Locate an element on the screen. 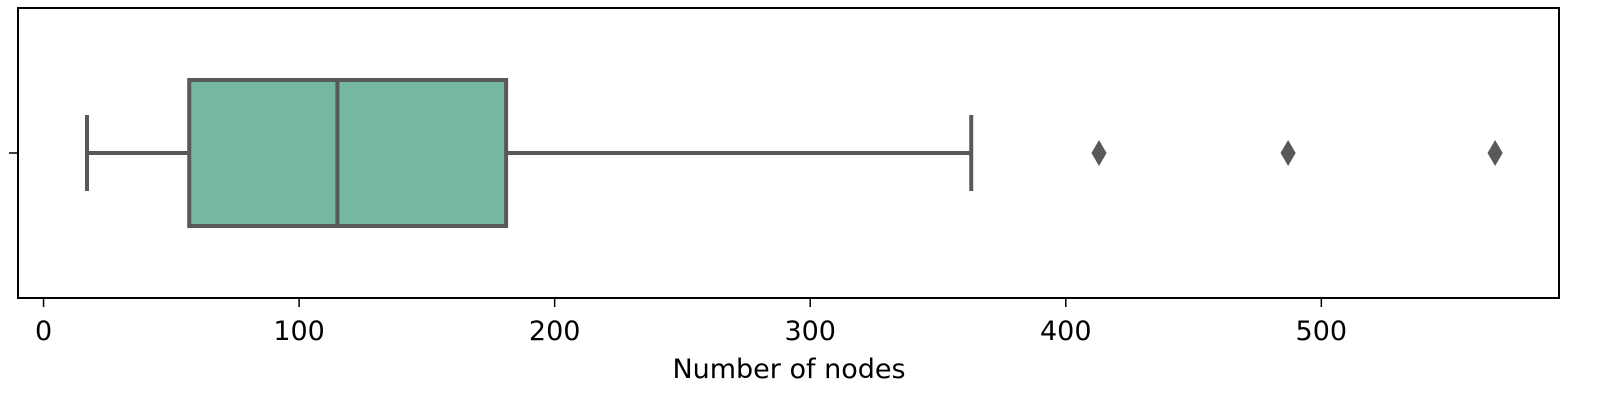  x-tick-label: 400 is located at coordinates (1066, 331).